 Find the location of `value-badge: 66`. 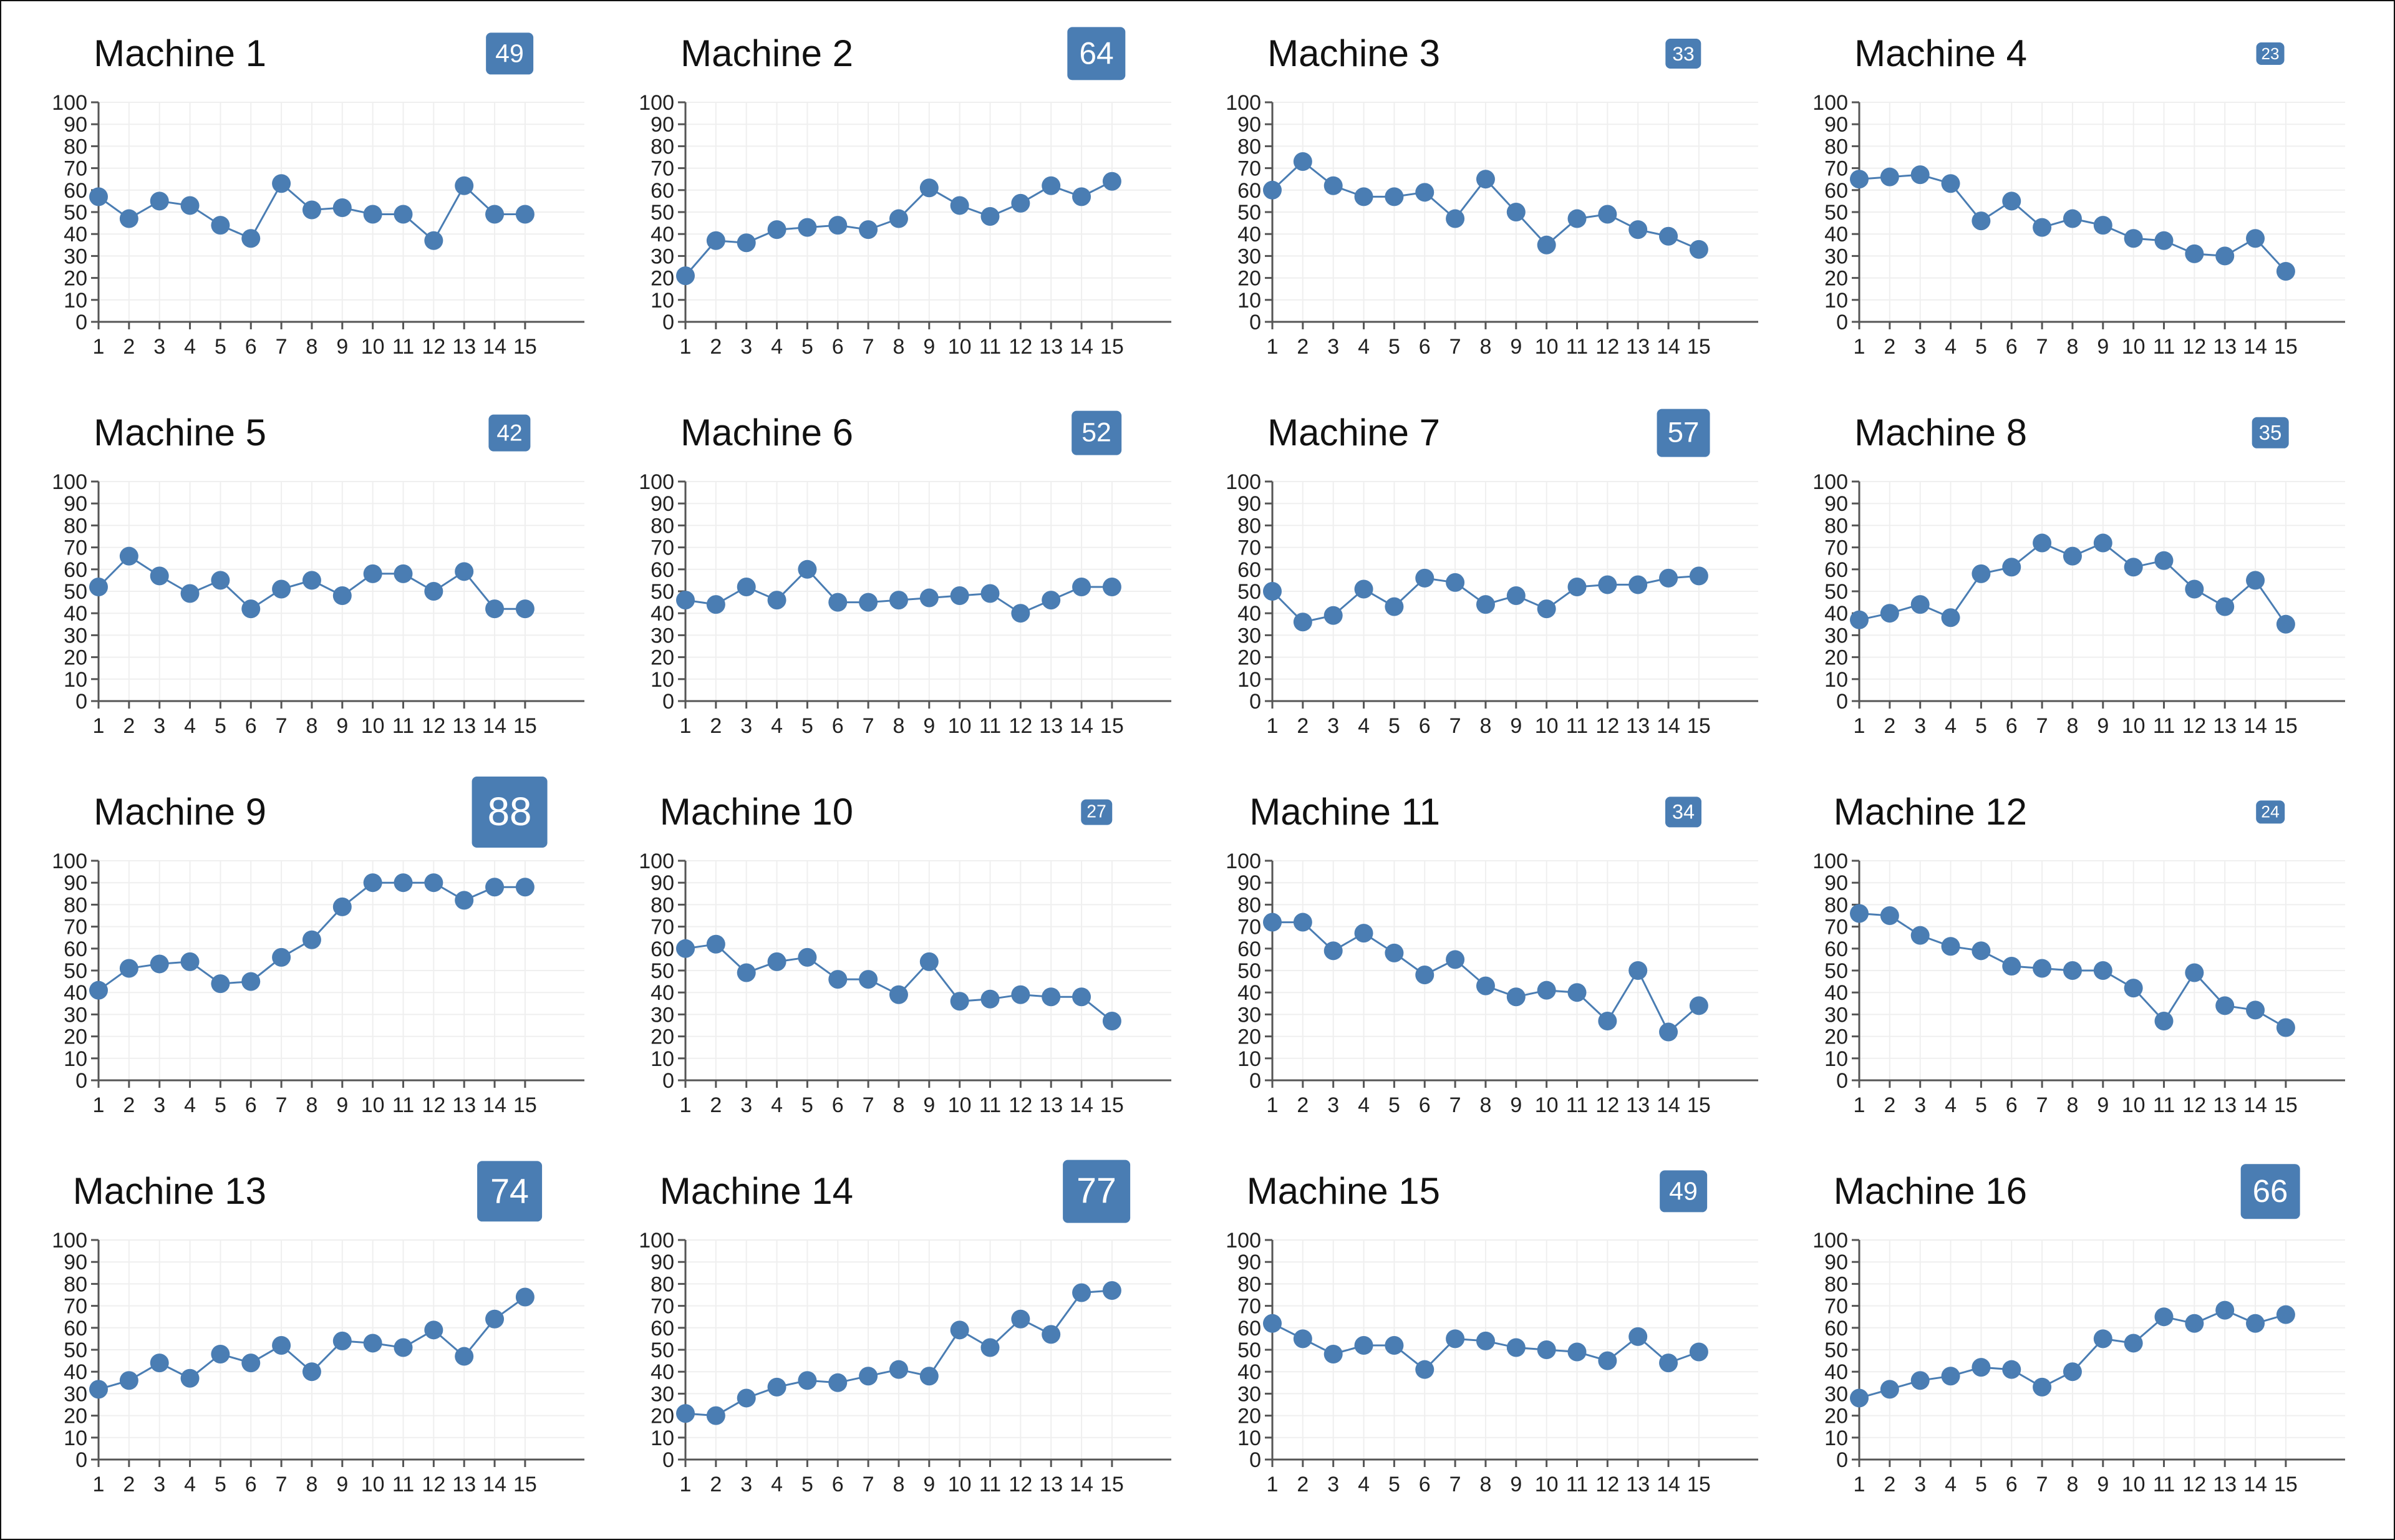

value-badge: 66 is located at coordinates (2270, 1191).